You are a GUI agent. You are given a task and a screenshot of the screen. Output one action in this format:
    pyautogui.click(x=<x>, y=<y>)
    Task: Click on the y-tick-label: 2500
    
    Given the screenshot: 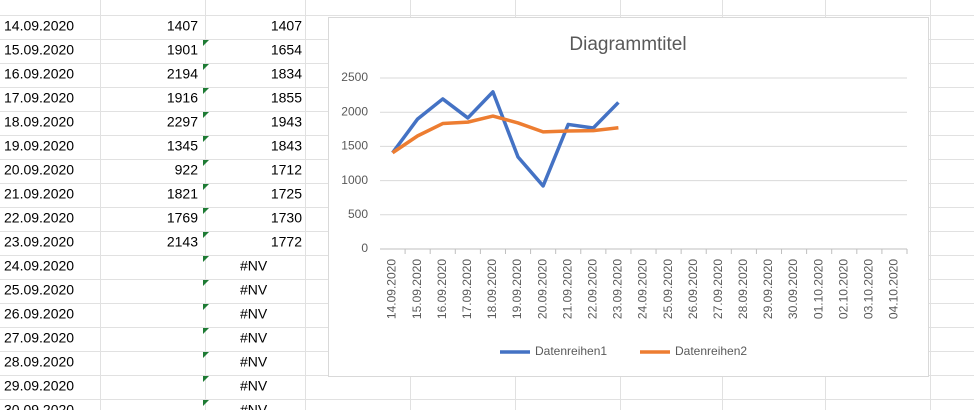 What is the action you would take?
    pyautogui.click(x=354, y=77)
    